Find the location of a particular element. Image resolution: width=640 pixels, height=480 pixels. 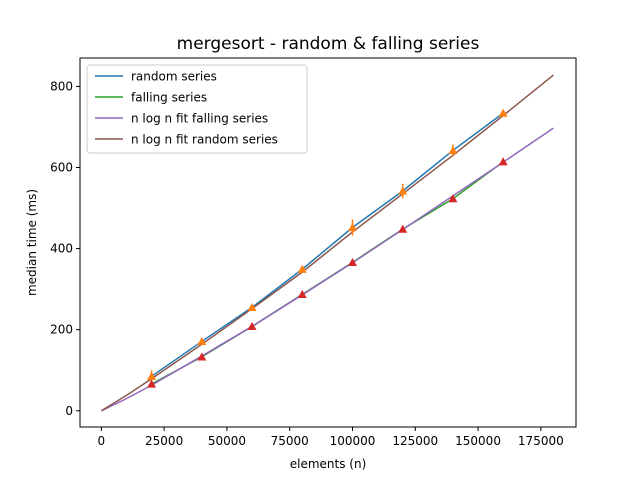

chart-title: mergesort - random & falling series is located at coordinates (328, 44).